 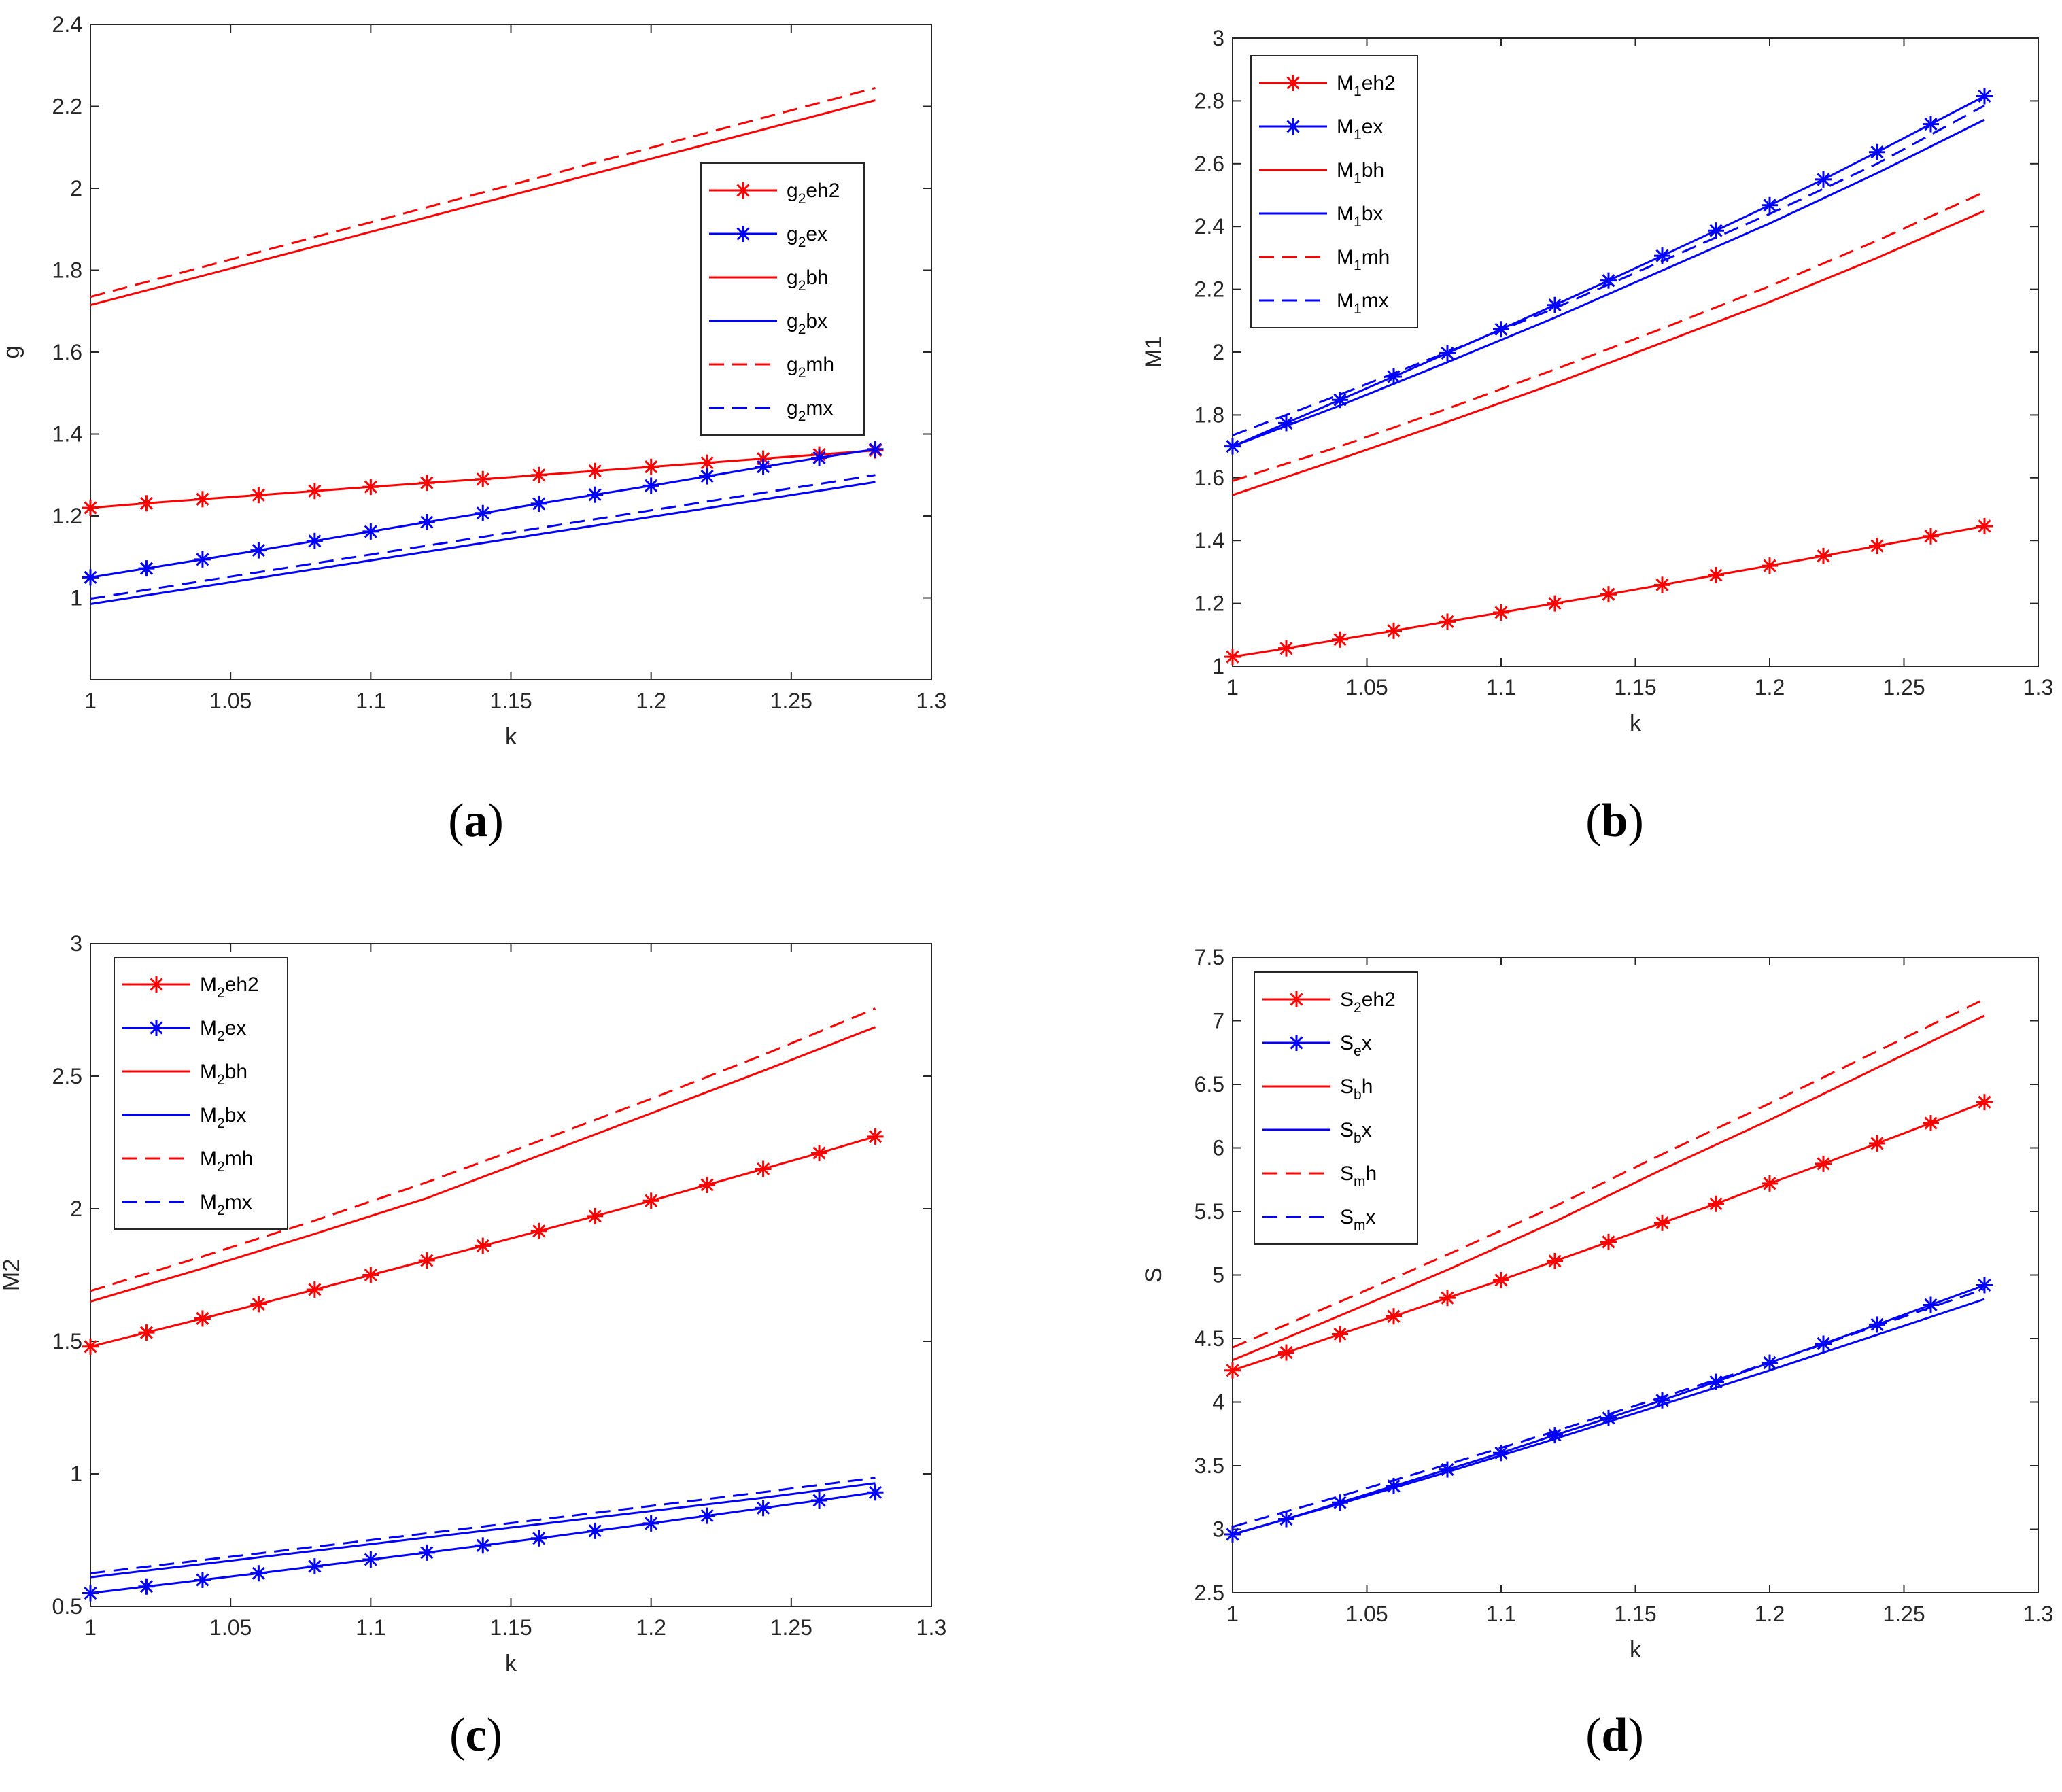 What do you see at coordinates (483, 203) in the screenshot?
I see `series-line-g2bh` at bounding box center [483, 203].